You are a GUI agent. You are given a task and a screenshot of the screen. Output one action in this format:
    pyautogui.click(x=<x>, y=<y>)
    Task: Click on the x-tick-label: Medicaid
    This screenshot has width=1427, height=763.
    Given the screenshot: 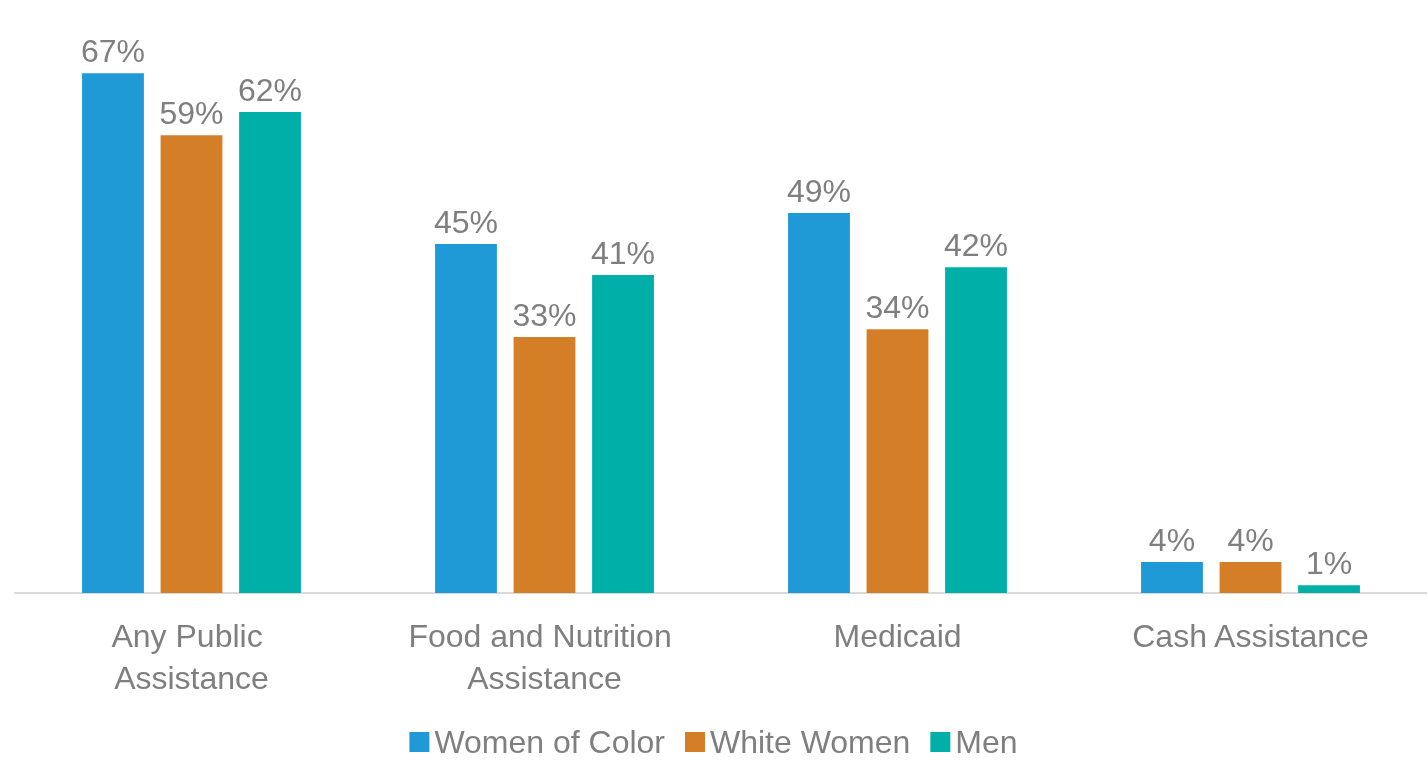 What is the action you would take?
    pyautogui.click(x=897, y=636)
    